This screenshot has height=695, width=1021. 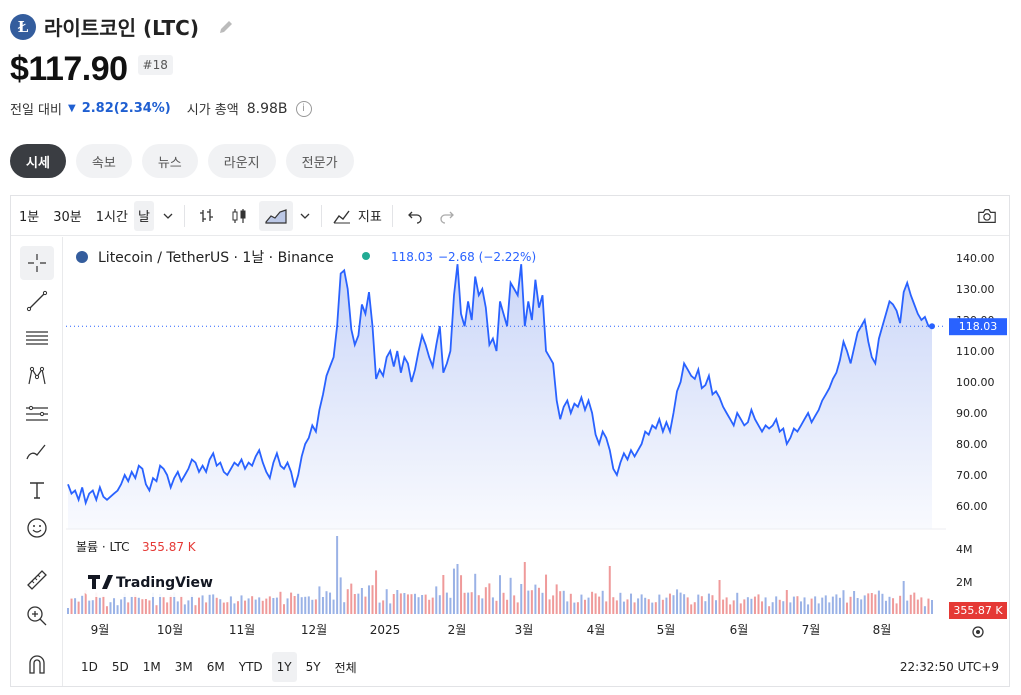 I want to click on x-axis-label: 5월, so click(x=666, y=630).